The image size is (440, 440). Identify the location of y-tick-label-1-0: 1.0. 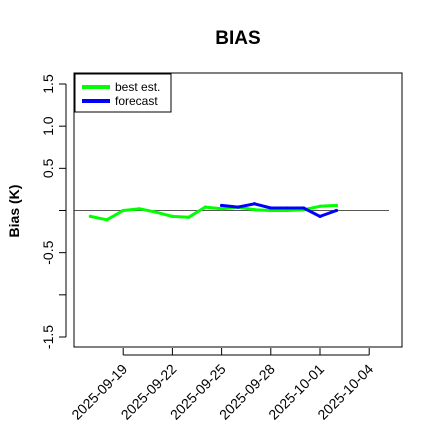
(48, 126).